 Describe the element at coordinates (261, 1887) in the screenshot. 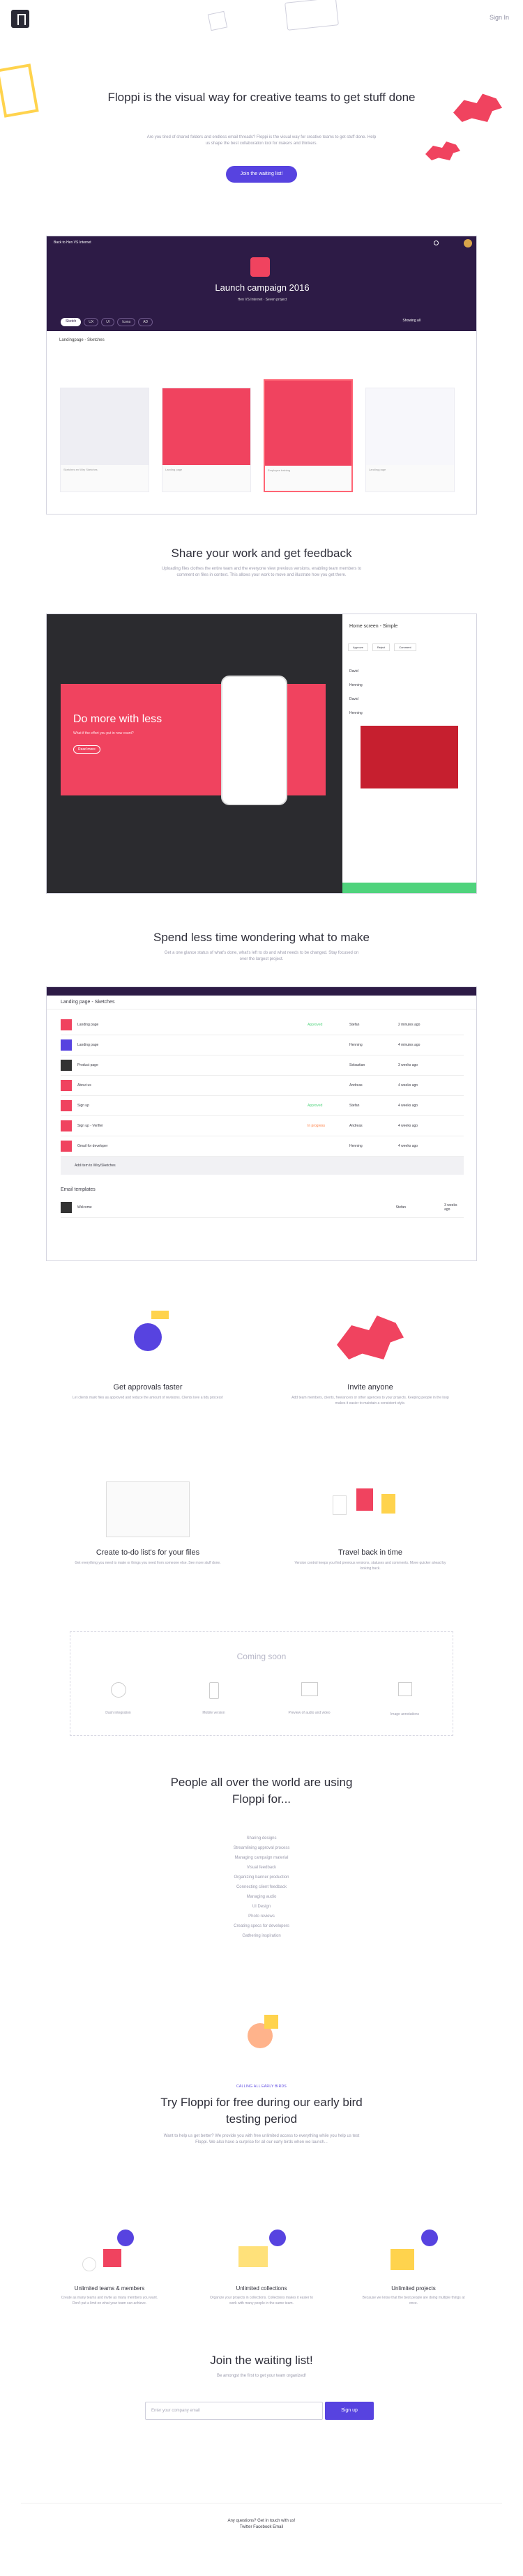

I see `use-case: Connecting client feedback` at that location.